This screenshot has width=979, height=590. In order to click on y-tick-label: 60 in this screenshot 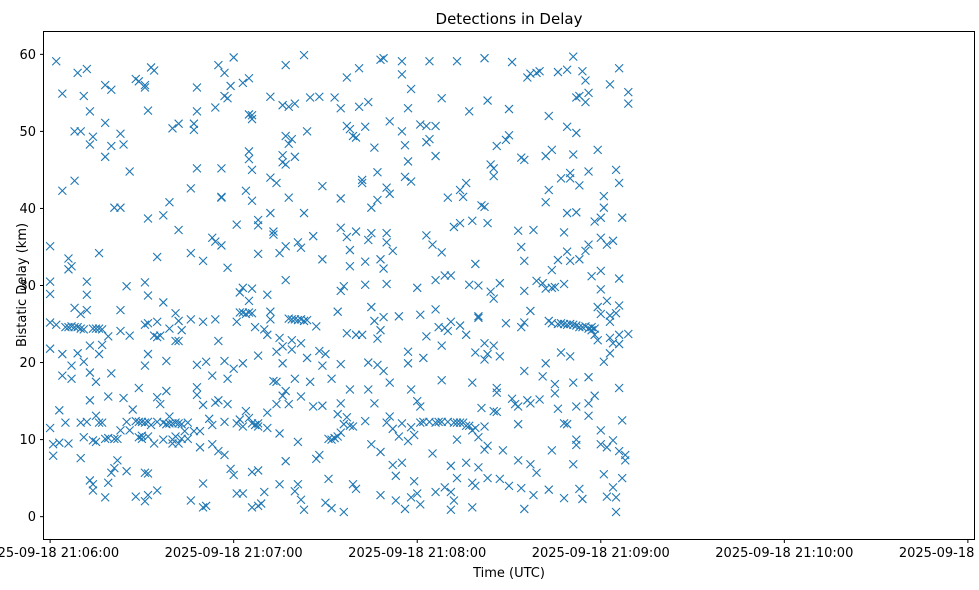, I will do `click(27, 55)`.